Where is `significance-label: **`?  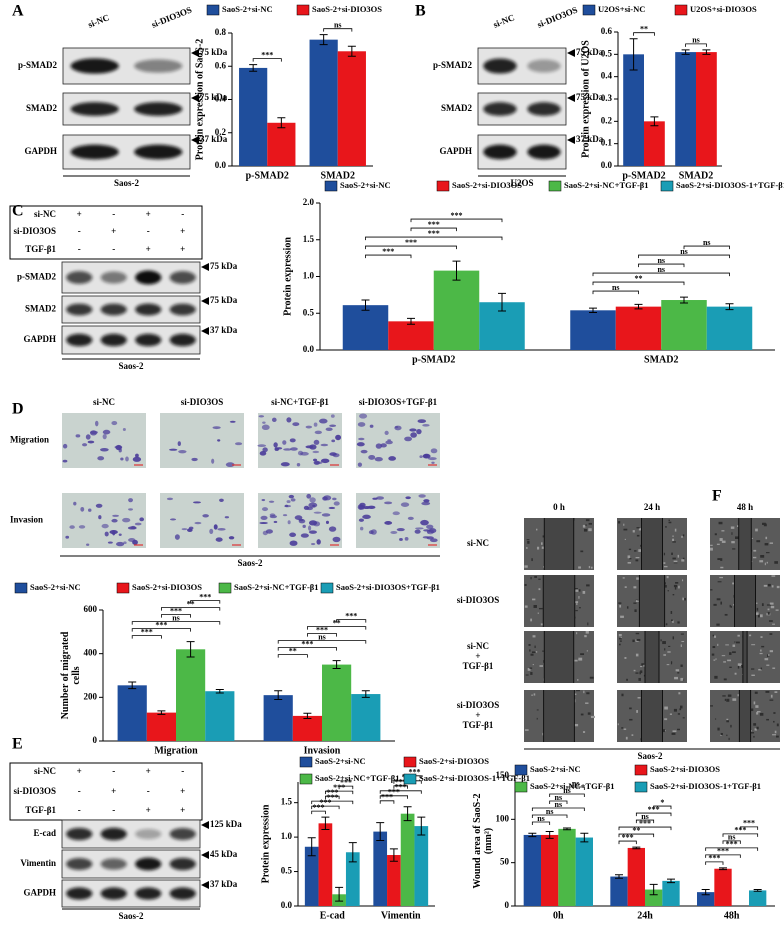 significance-label: ** is located at coordinates (191, 603).